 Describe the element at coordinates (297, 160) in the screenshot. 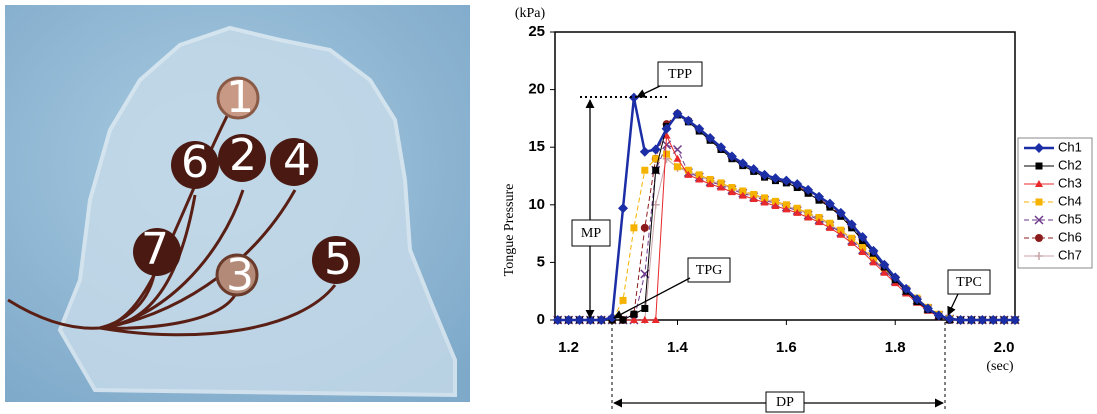

I see `sensor-label: 4` at that location.